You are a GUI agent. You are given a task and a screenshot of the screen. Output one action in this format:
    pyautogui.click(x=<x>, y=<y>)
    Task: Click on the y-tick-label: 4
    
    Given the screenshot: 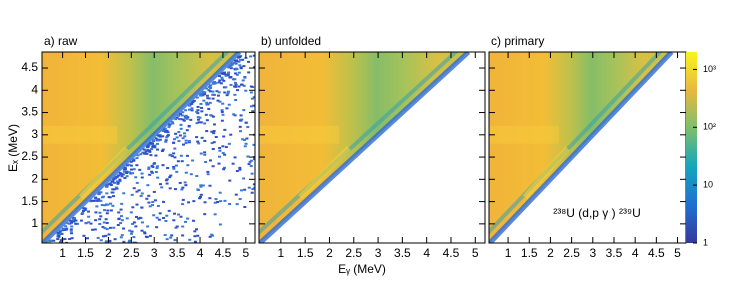 What is the action you would take?
    pyautogui.click(x=34, y=89)
    